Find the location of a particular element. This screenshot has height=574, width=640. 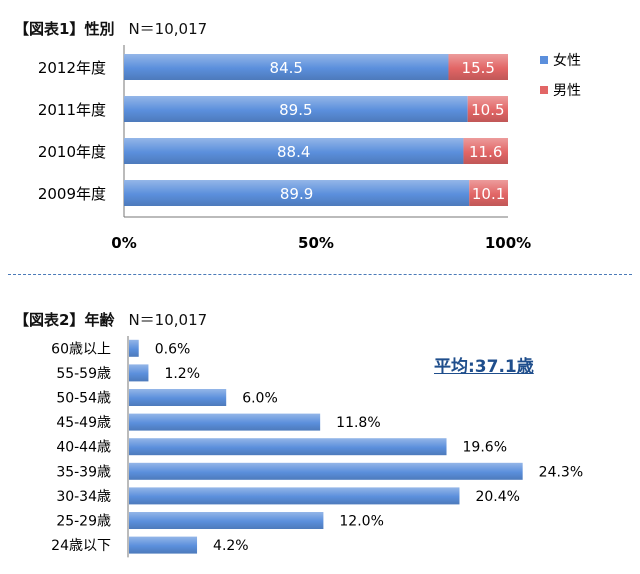

section-divider is located at coordinates (320, 274).